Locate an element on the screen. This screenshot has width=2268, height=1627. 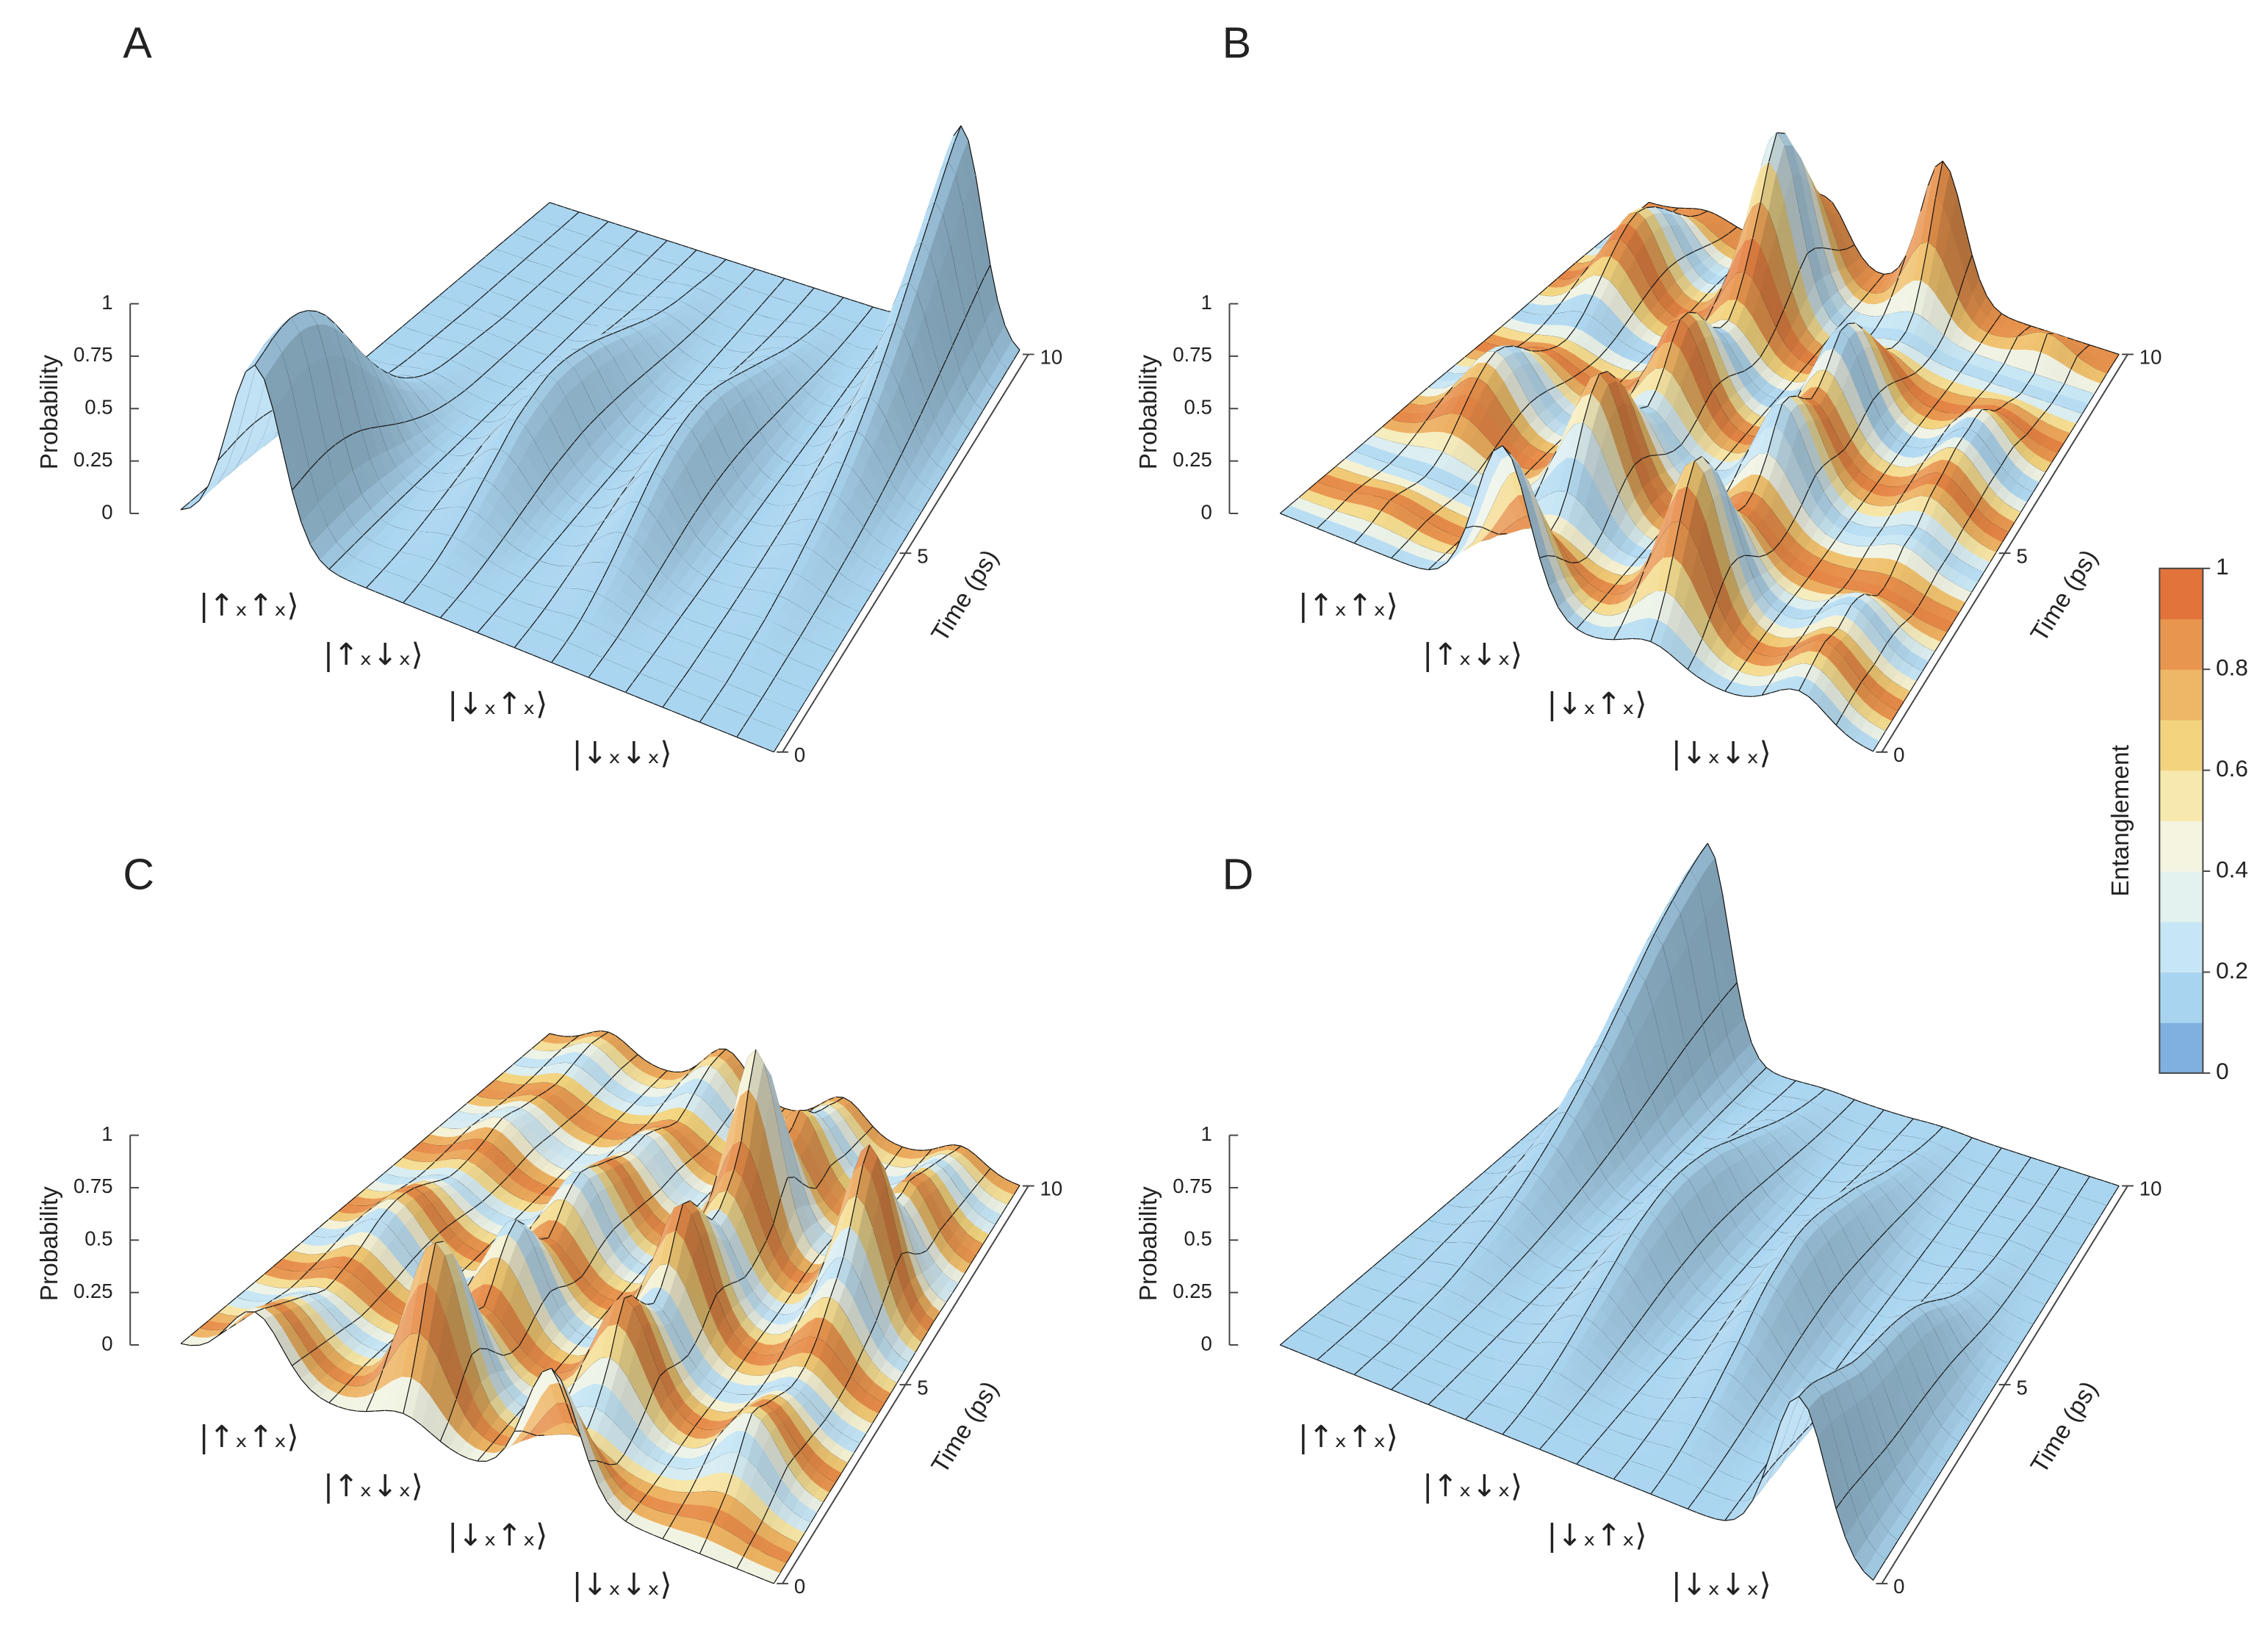
panel-label: B is located at coordinates (1237, 43).